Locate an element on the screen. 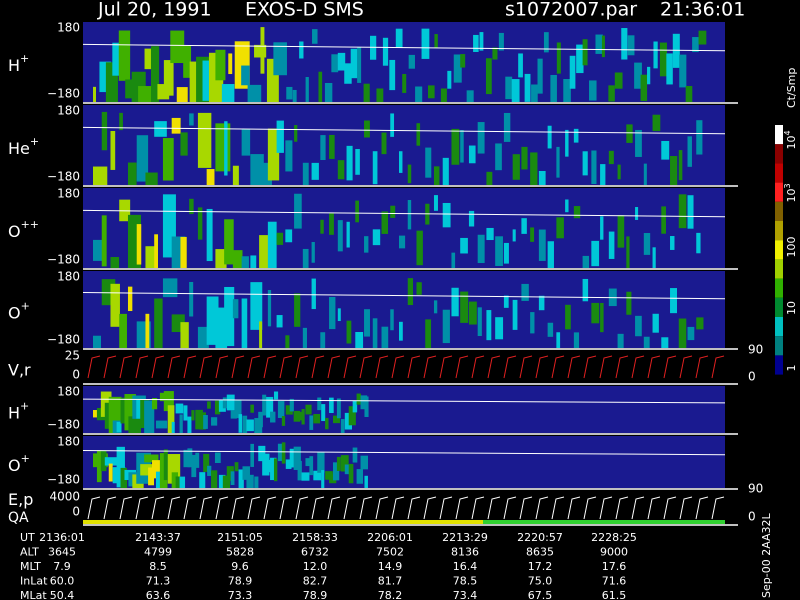 This screenshot has height=600, width=800. colorbar-label: 100 is located at coordinates (791, 247).